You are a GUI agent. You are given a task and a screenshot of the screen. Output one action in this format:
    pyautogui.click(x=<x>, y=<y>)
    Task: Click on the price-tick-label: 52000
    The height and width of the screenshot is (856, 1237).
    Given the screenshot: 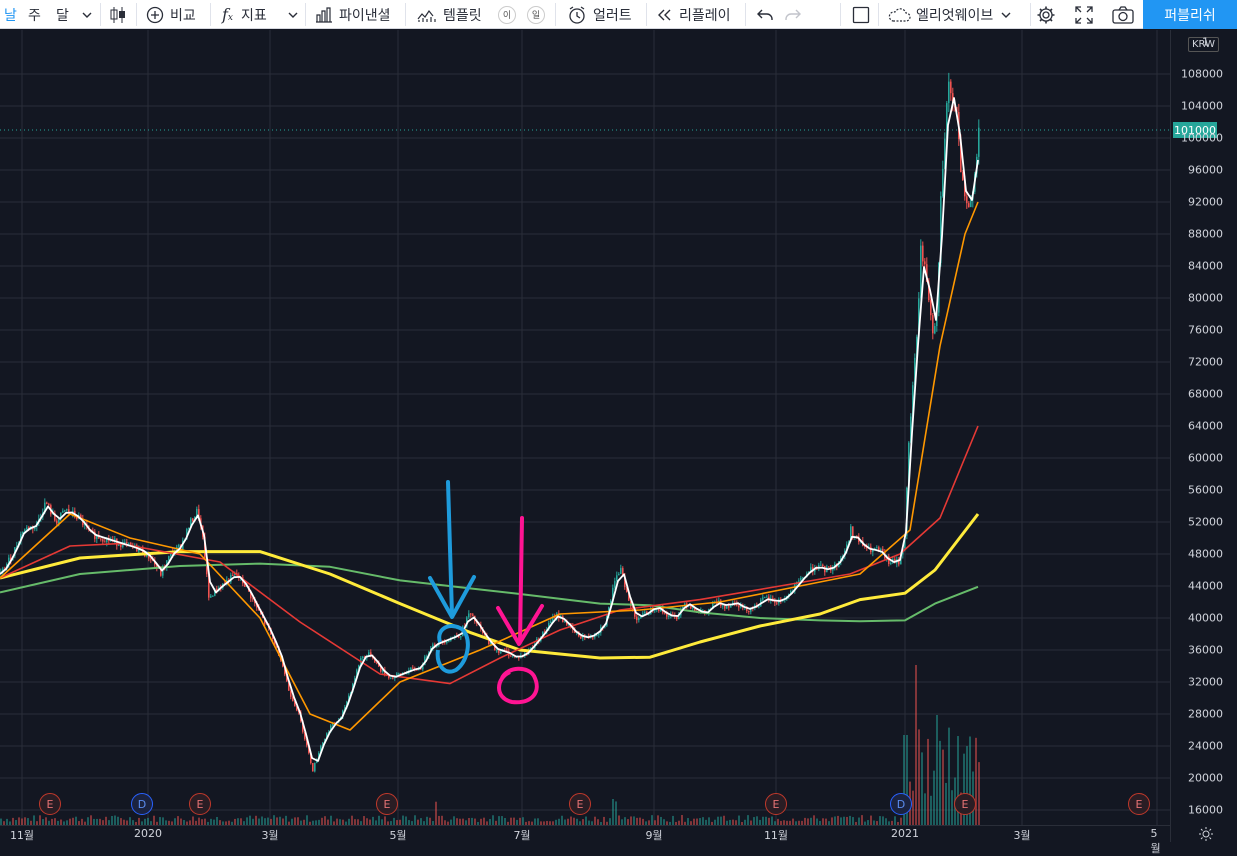 What is the action you would take?
    pyautogui.click(x=1205, y=522)
    